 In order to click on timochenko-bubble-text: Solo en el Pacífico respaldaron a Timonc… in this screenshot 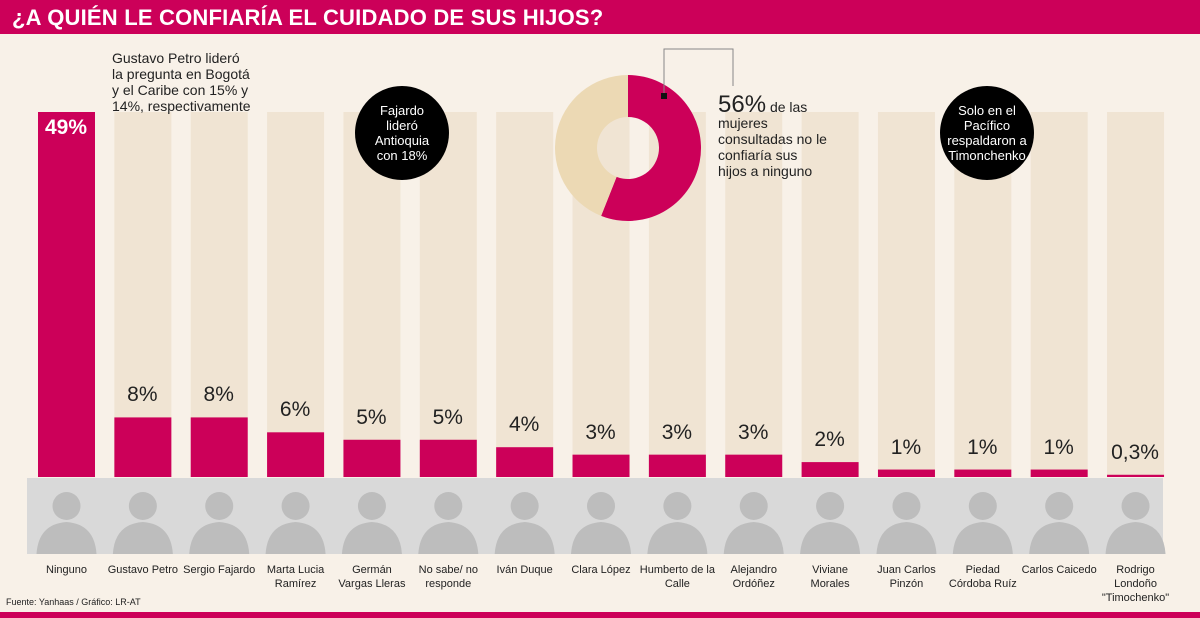, I will do `click(987, 133)`.